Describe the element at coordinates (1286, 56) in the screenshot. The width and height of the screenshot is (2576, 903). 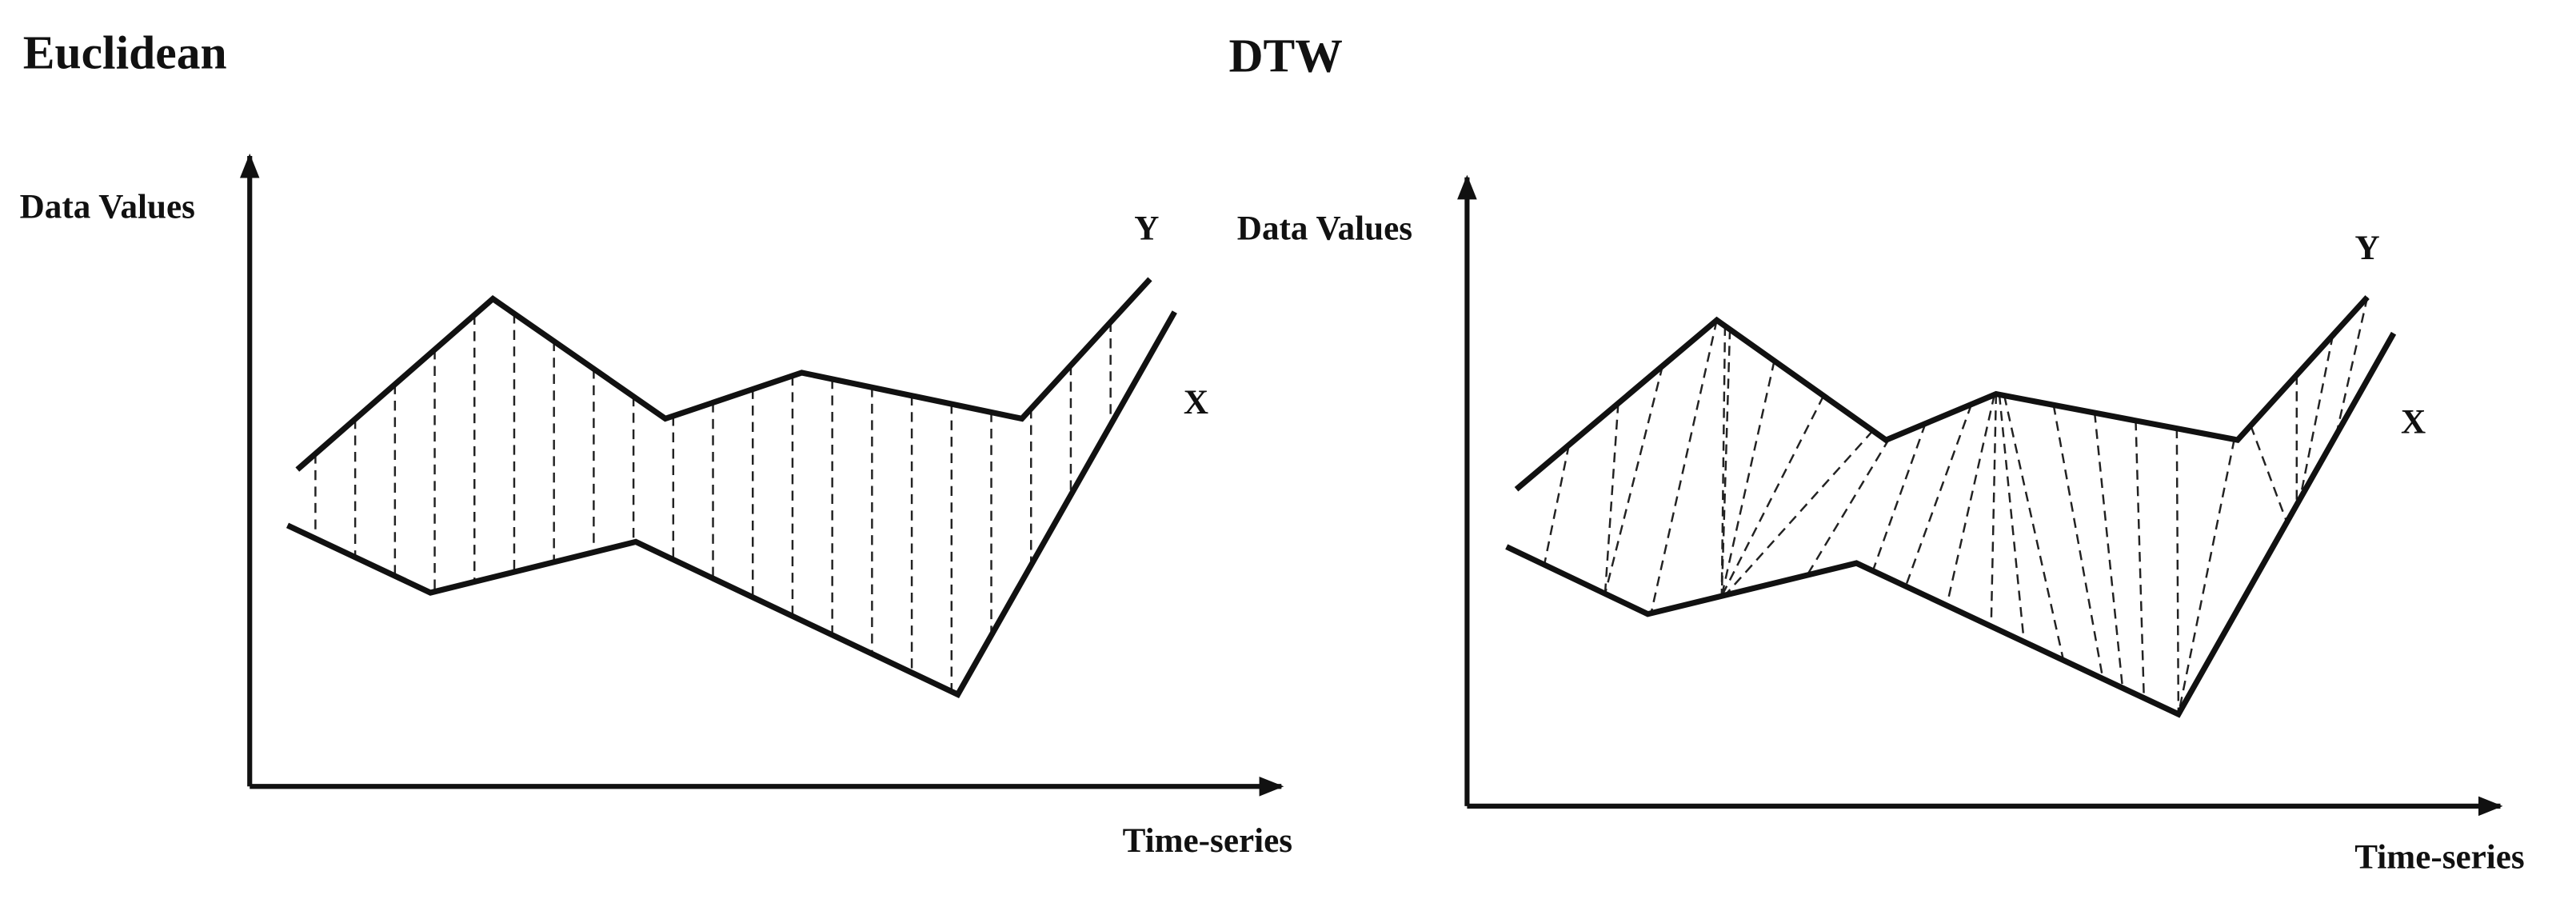
I see `panel-title: DTW` at that location.